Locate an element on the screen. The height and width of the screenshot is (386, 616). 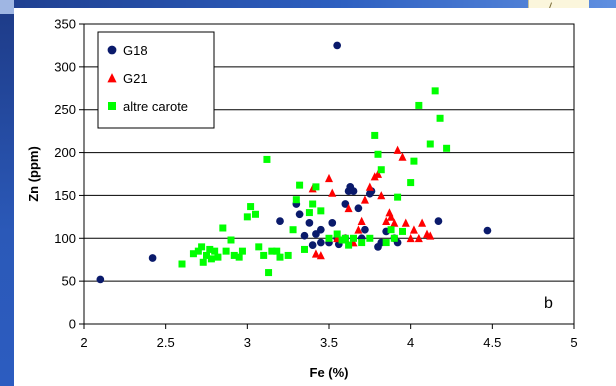
x-axis: 2 2.5 3 3.5 4 4.5 5 is located at coordinates (329, 337).